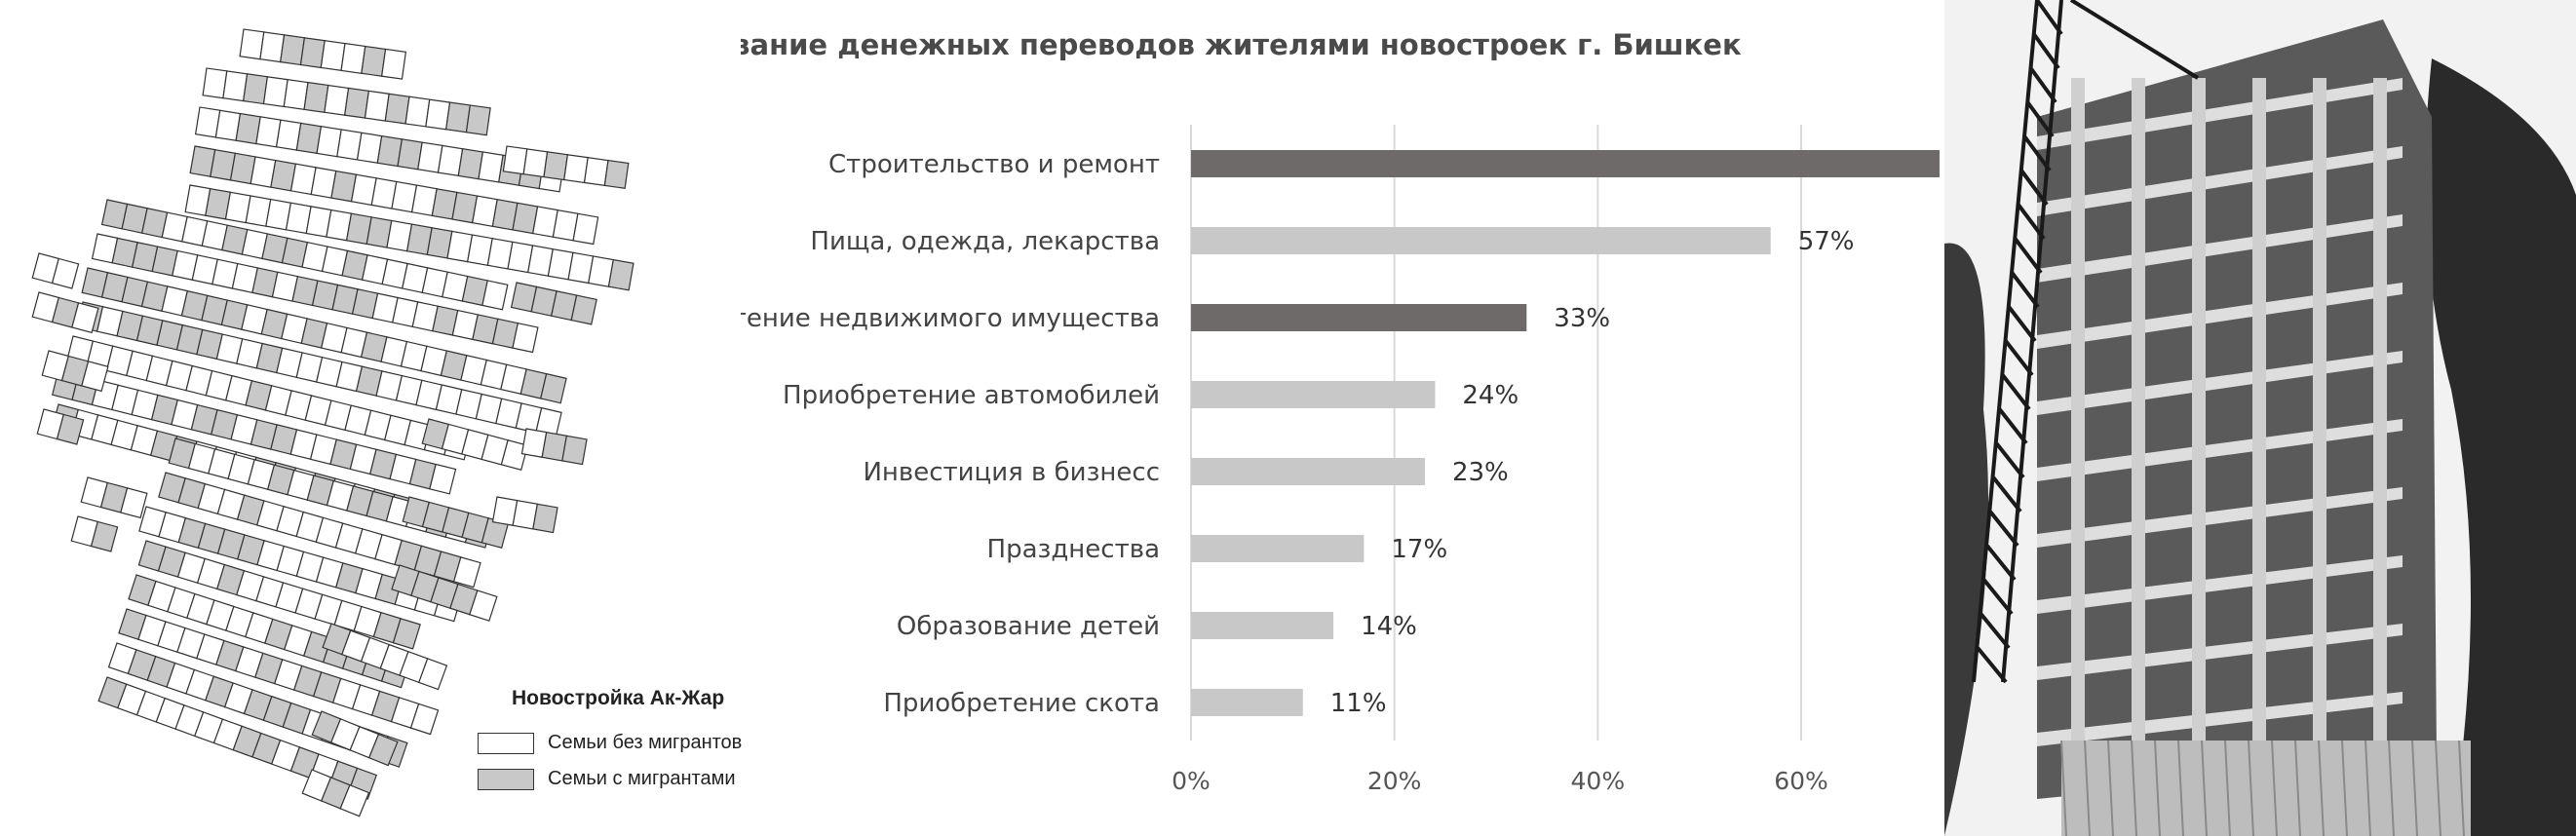 Image resolution: width=2576 pixels, height=836 pixels. Describe the element at coordinates (642, 779) in the screenshot. I see `legend-label: Семьи с мигрантами` at that location.